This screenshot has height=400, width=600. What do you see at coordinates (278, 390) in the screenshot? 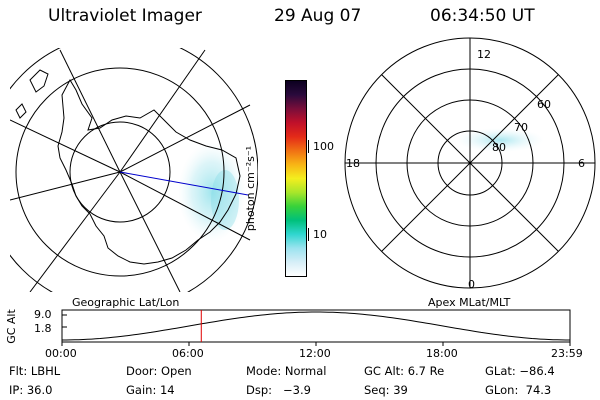
I see `status-dsp: Dsp: −3.9` at bounding box center [278, 390].